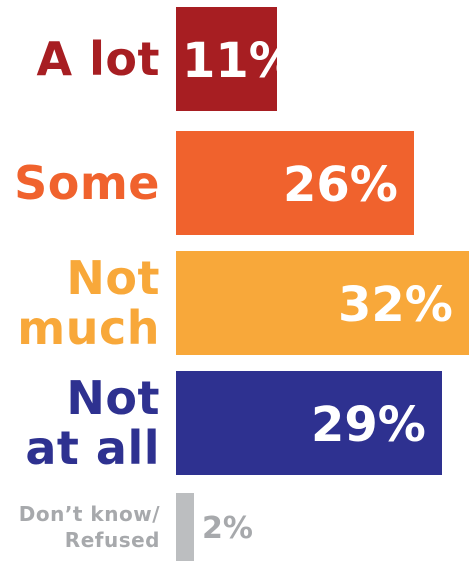  Describe the element at coordinates (87, 183) in the screenshot. I see `category-label-1: Some` at that location.